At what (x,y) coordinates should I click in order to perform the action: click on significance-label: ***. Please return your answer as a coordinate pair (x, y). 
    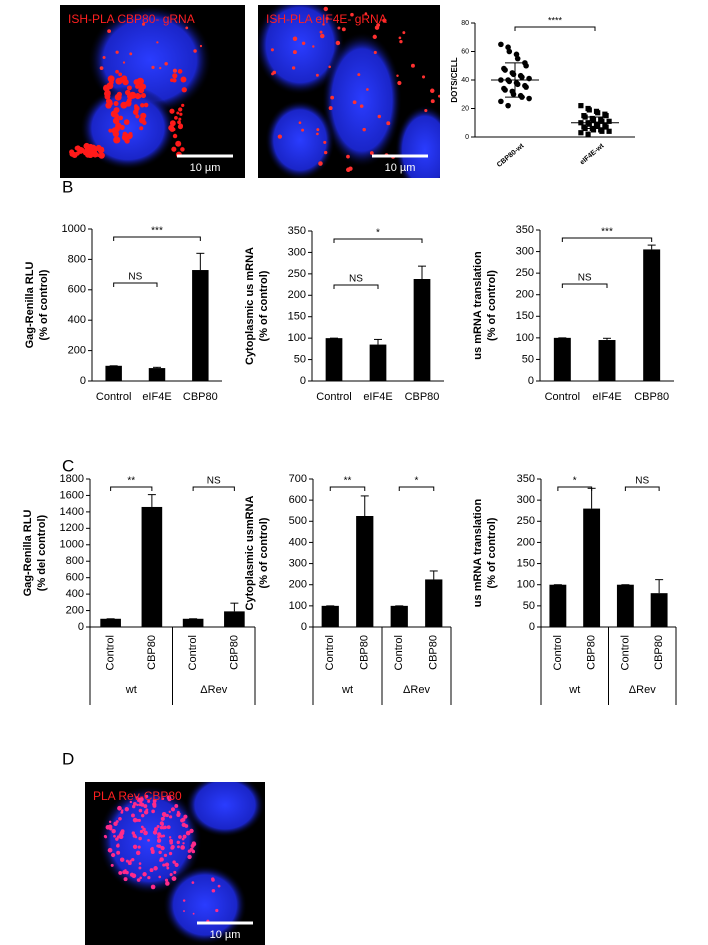
    Looking at the image, I should click on (157, 231).